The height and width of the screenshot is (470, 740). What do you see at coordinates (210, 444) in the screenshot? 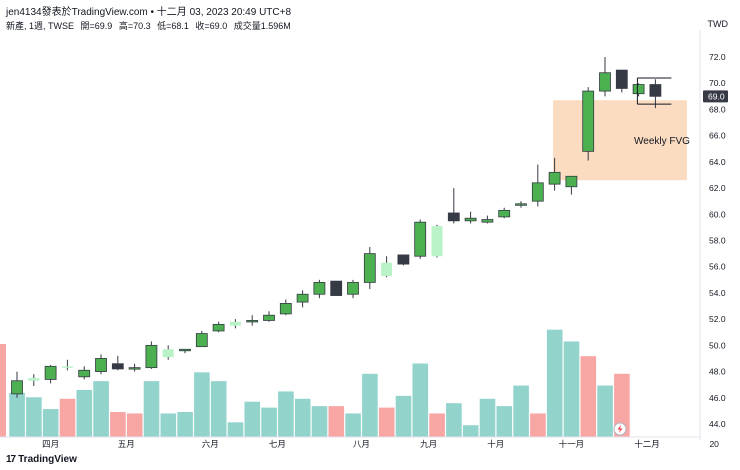
I see `time-tick-label: 六月` at bounding box center [210, 444].